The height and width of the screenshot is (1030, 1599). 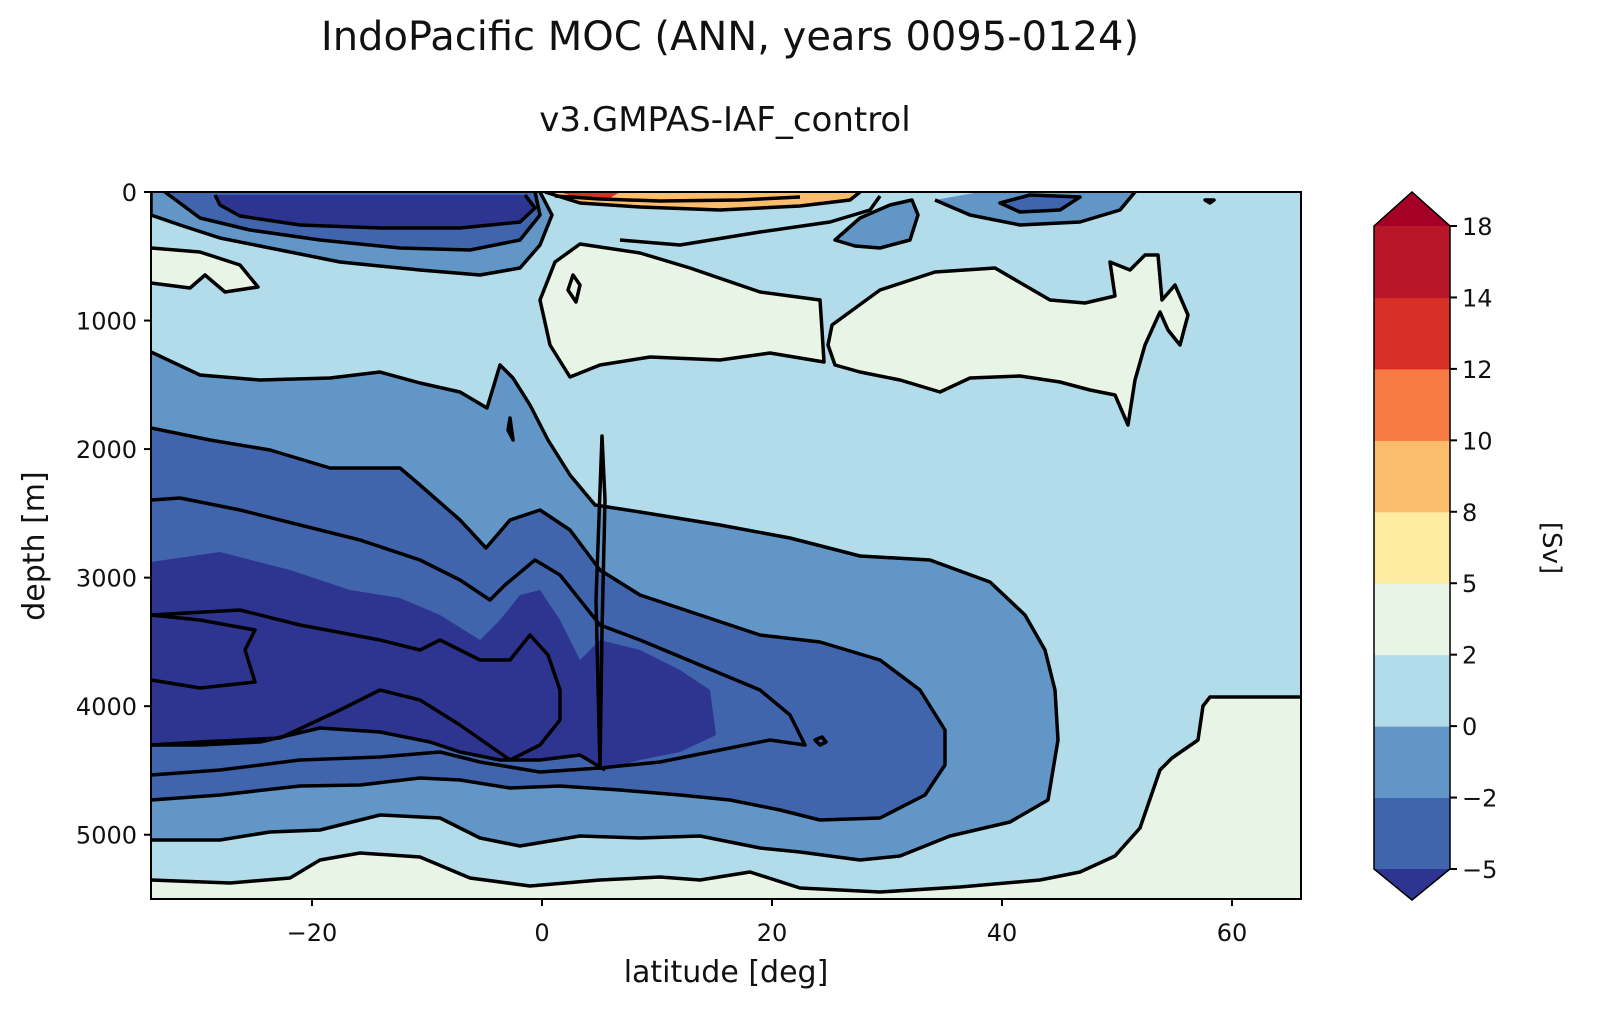 What do you see at coordinates (113, 514) in the screenshot?
I see `y-axis: 0 1000 2000 3000 4000 5000` at bounding box center [113, 514].